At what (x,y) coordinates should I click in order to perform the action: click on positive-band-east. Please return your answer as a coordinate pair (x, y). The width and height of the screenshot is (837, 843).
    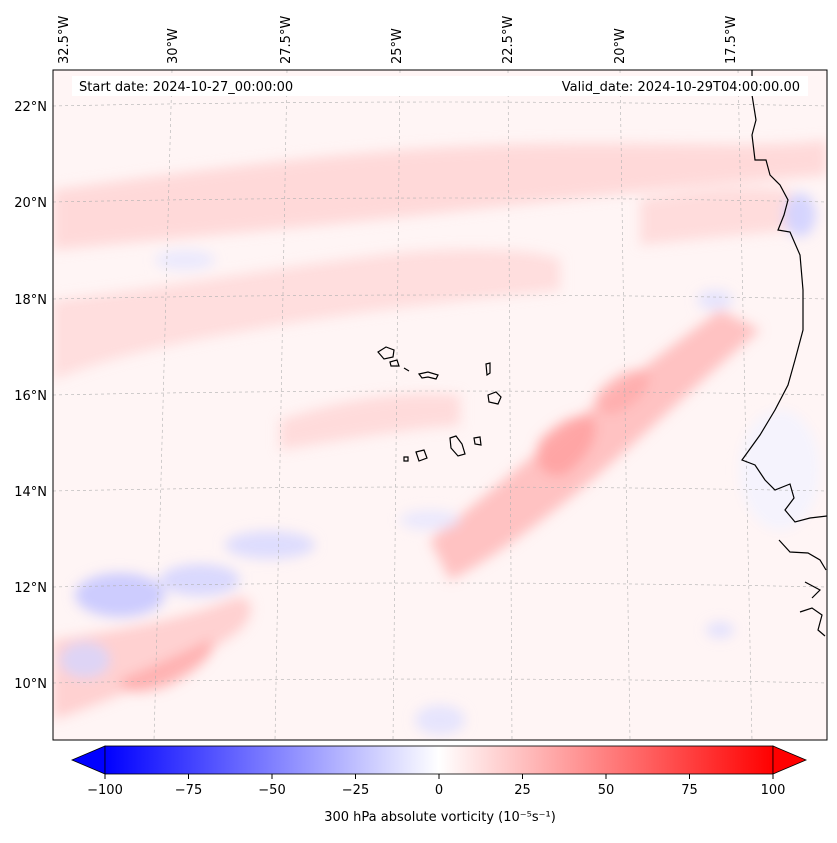
    Looking at the image, I should click on (715, 216).